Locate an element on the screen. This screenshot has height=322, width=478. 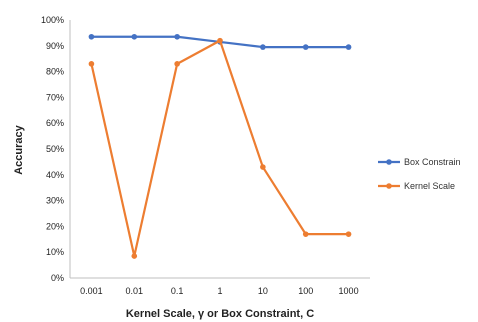
x-tick-label: 100 is located at coordinates (305, 291).